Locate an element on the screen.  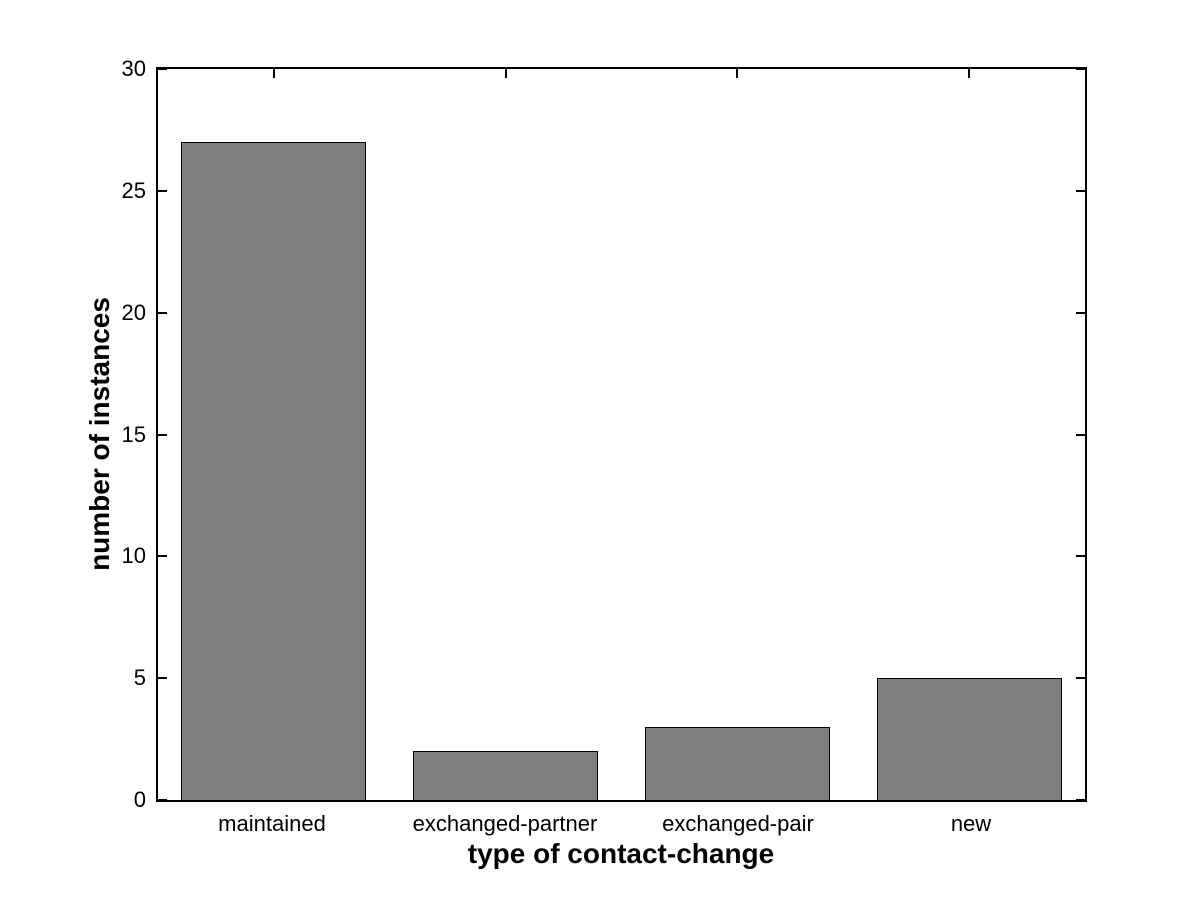
y-tick-label: 5 is located at coordinates (139, 678).